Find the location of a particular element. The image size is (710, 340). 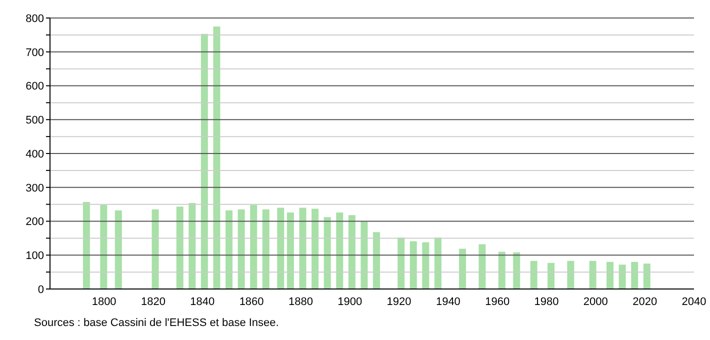

x-tick-label: 2020 is located at coordinates (645, 302).